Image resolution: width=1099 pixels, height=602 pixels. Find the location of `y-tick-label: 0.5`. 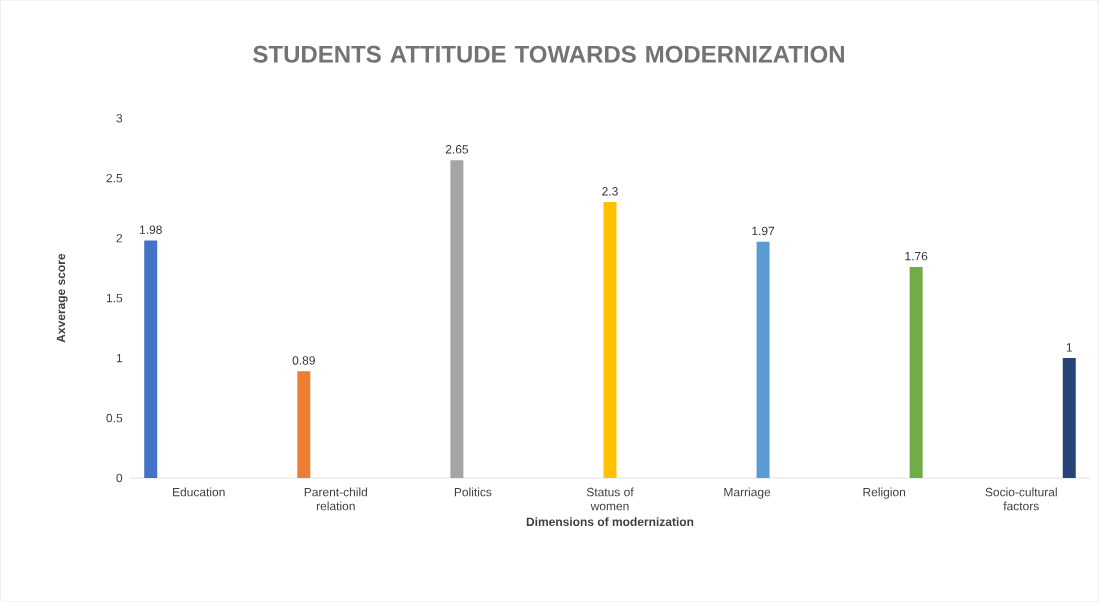

y-tick-label: 0.5 is located at coordinates (114, 418).